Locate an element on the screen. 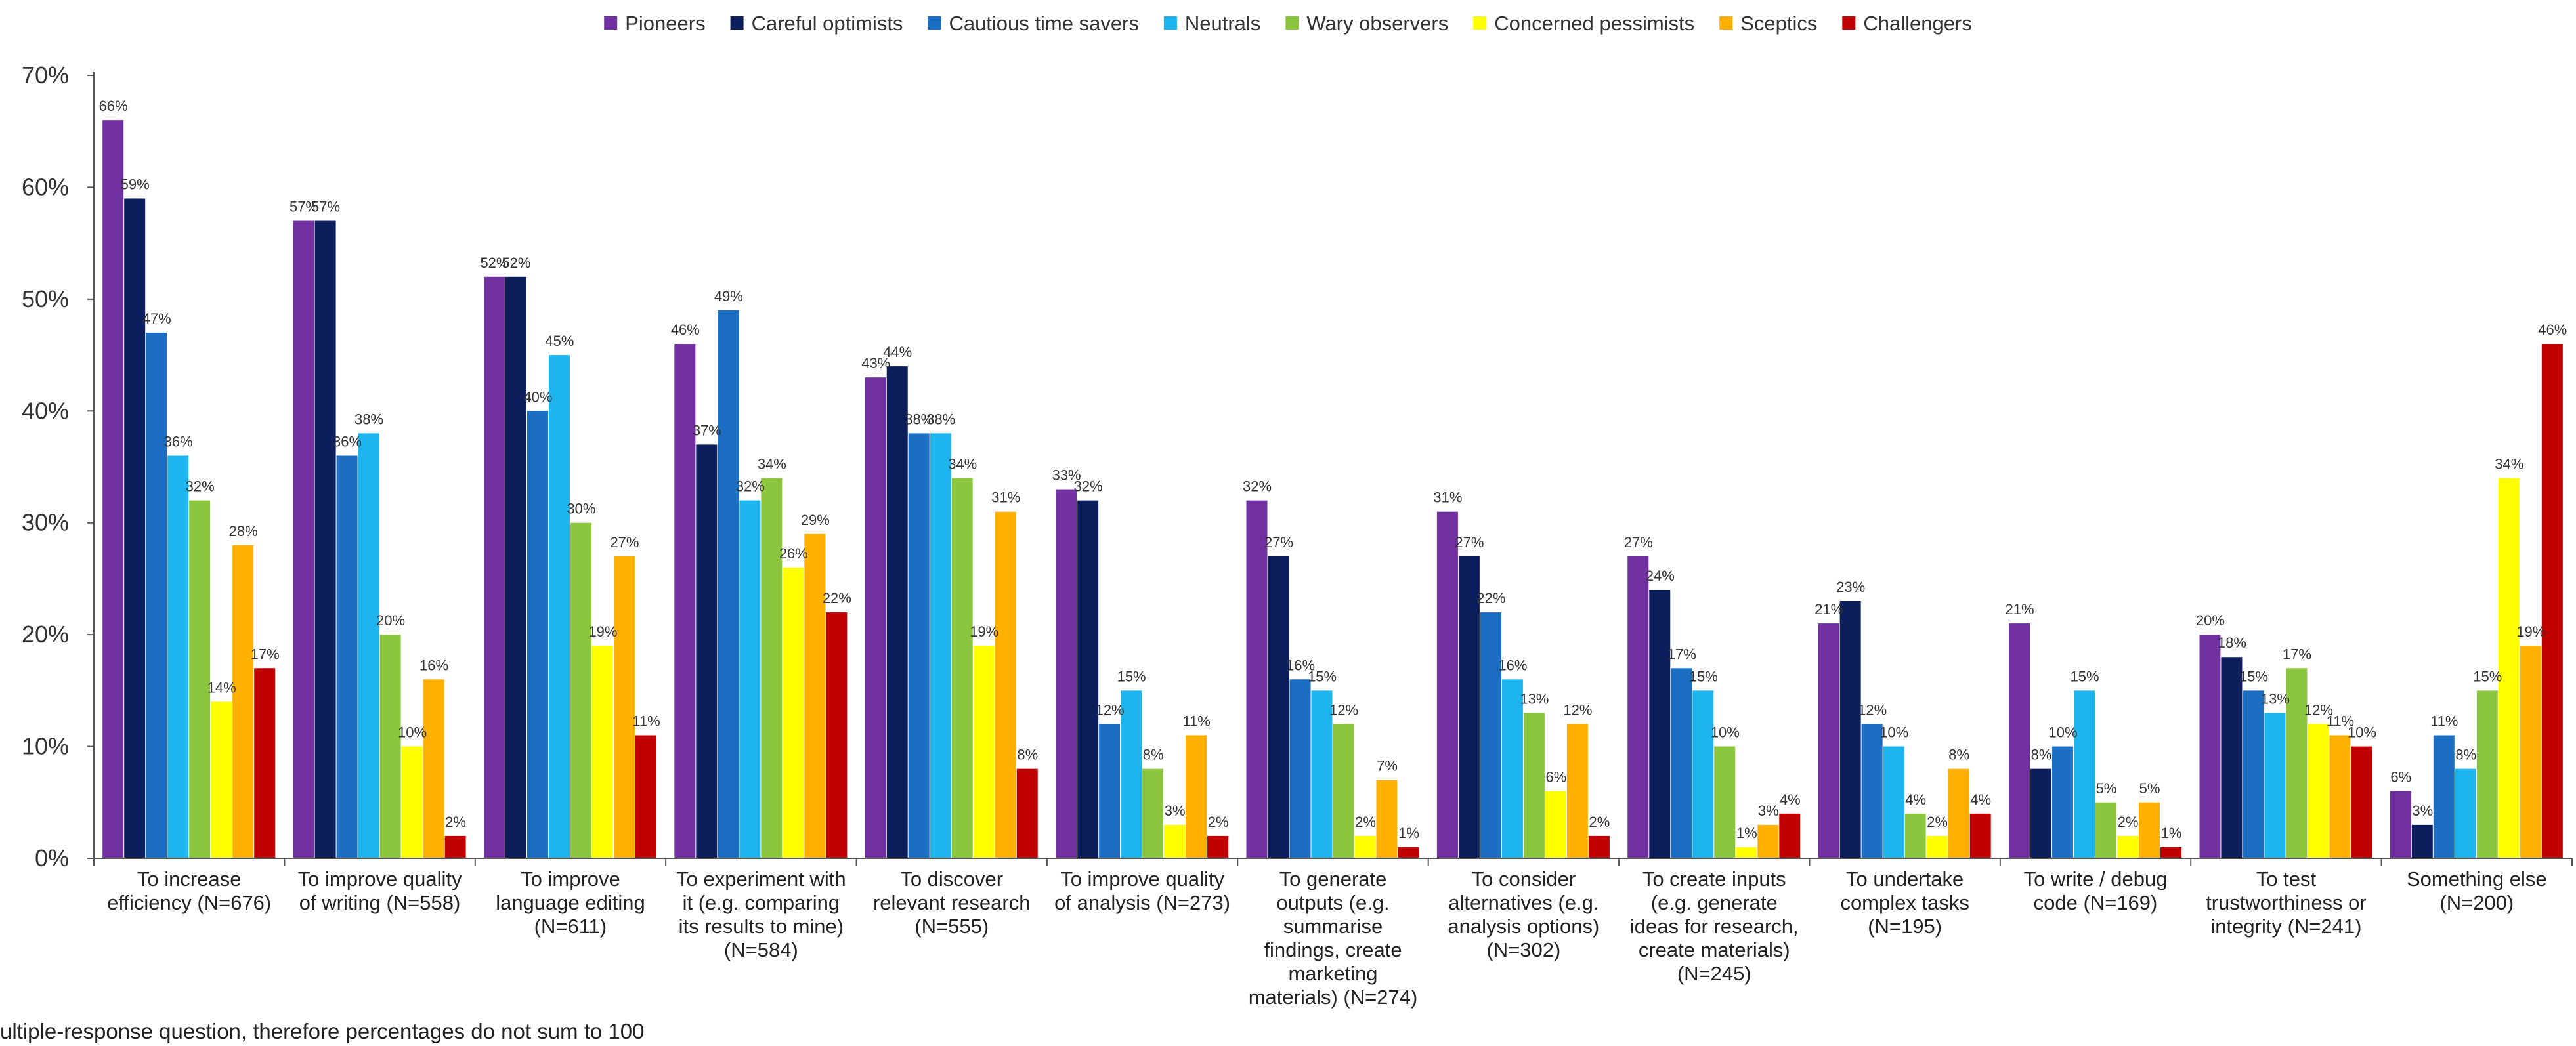  data-label: 32% is located at coordinates (750, 486).